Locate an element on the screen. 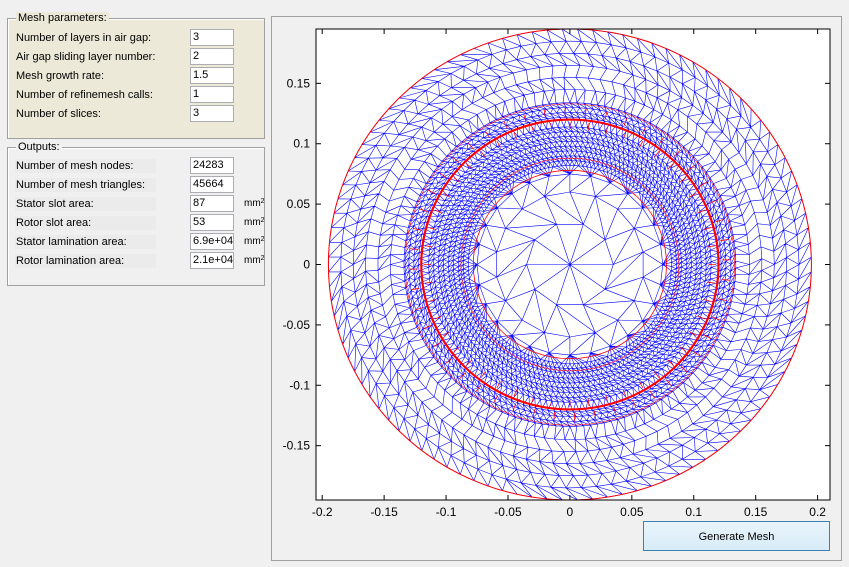 The height and width of the screenshot is (567, 849). output-row-nodes: Number of mesh nodes: 24283 is located at coordinates (137, 166).